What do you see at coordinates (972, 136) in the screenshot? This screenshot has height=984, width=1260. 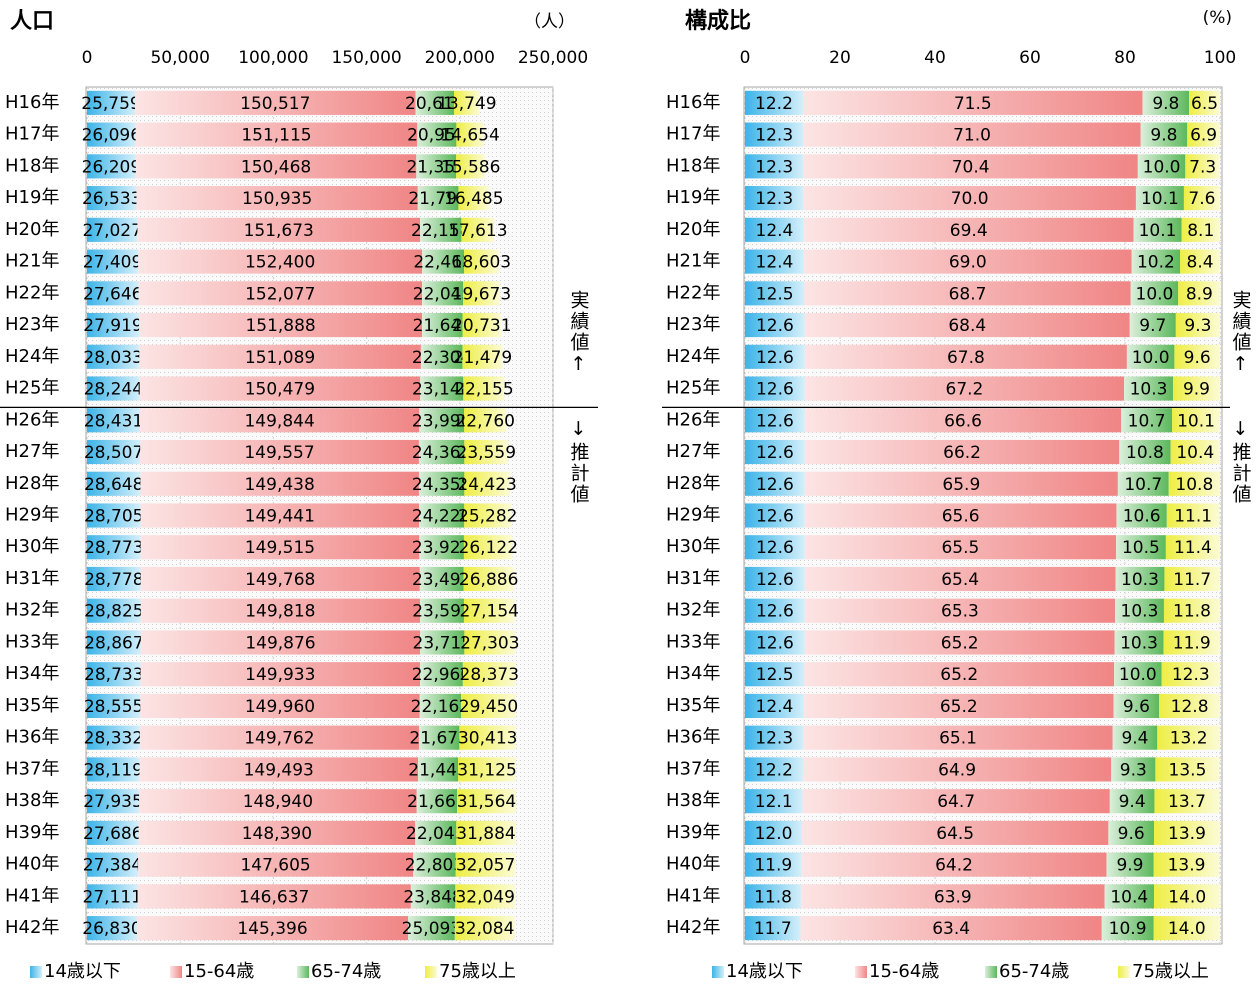 I see `value-label: 71.0` at bounding box center [972, 136].